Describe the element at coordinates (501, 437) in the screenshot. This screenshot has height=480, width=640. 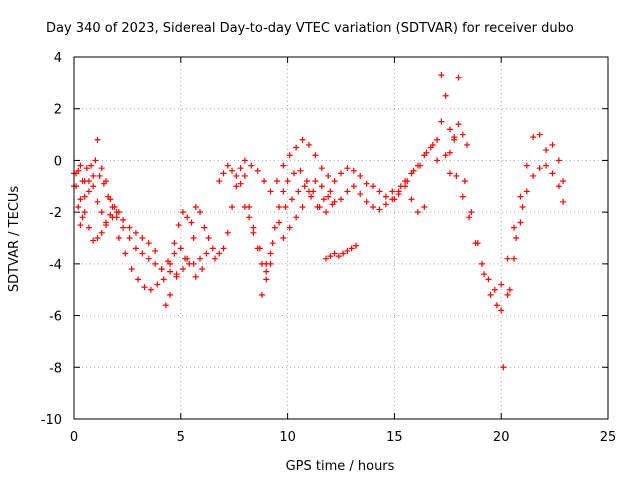
I see `x-tick-label: 20` at that location.